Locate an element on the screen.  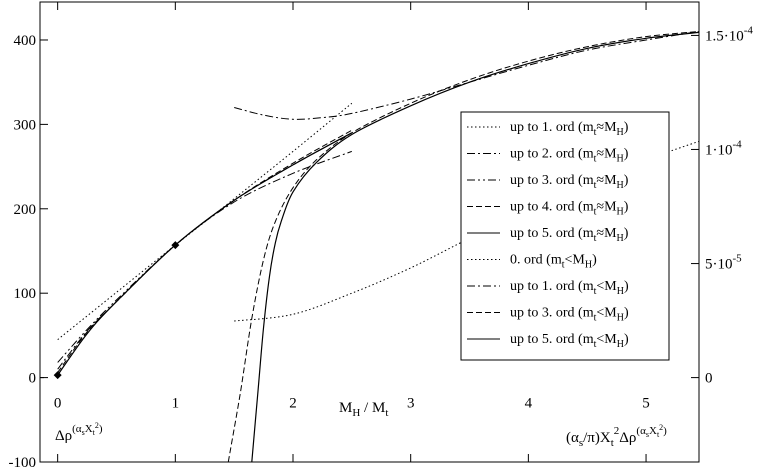
y-right-title-p1: s is located at coordinates (581, 443).